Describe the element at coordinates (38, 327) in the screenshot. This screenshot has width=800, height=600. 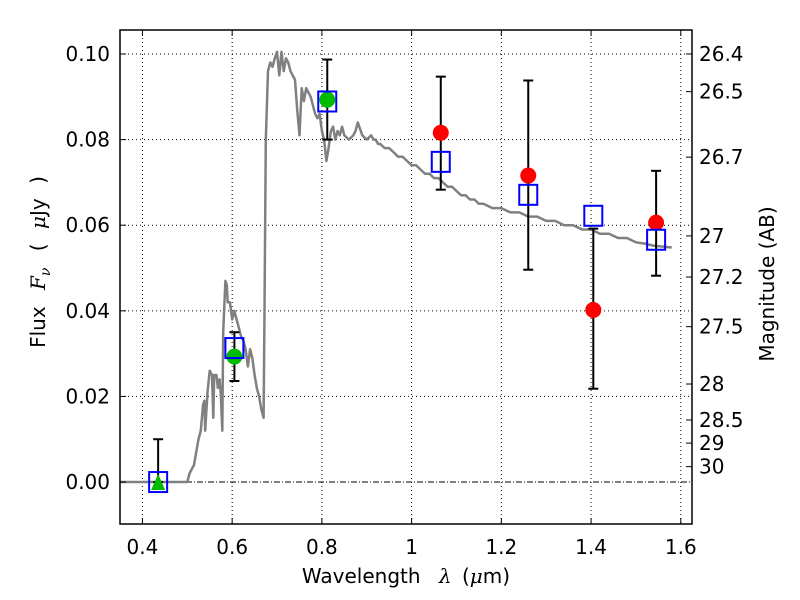
I see `y-axis-label-text: Flux` at that location.